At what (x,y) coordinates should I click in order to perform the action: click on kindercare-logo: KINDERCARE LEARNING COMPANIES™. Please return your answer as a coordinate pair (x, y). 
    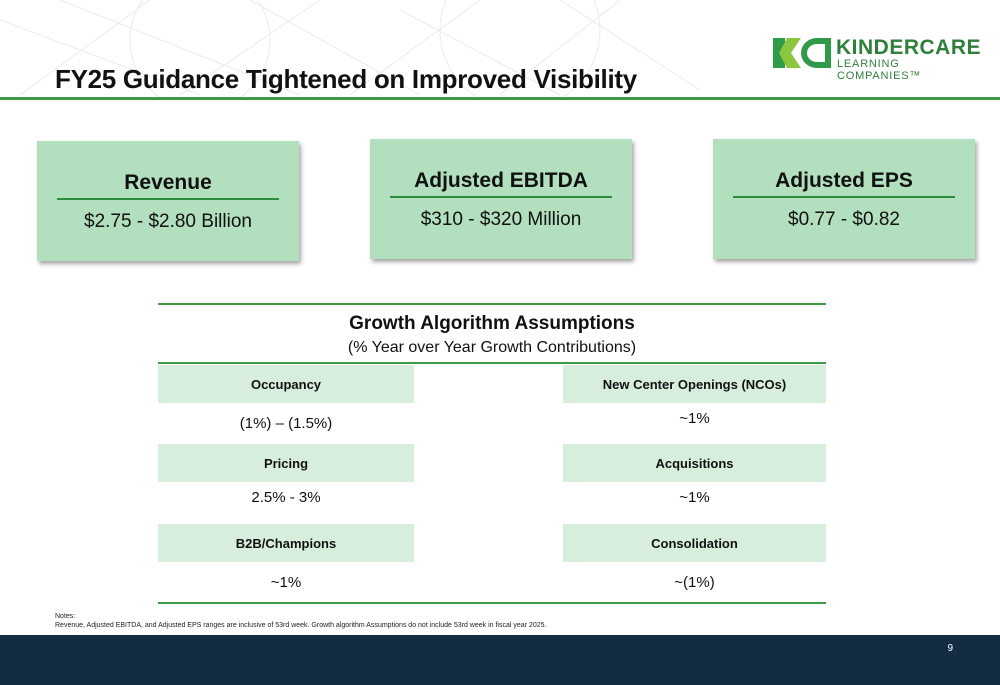
    Looking at the image, I should click on (877, 59).